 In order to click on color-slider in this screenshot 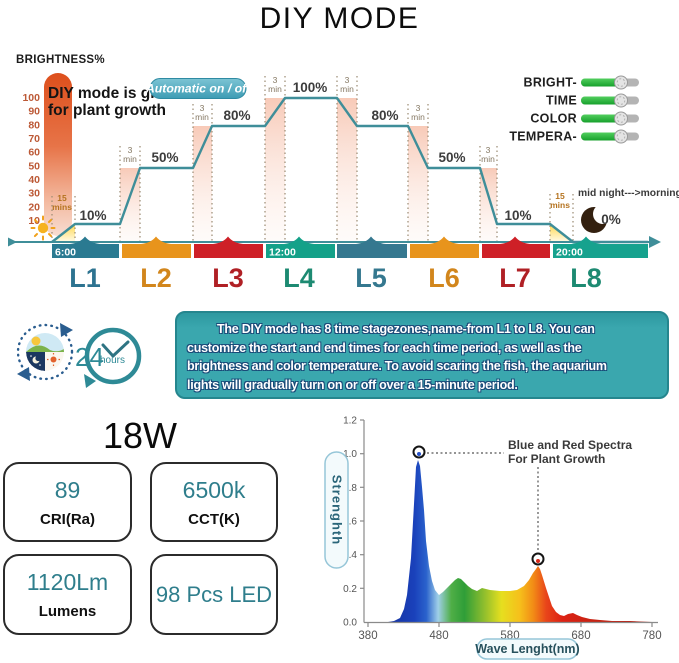, I will do `click(610, 118)`.